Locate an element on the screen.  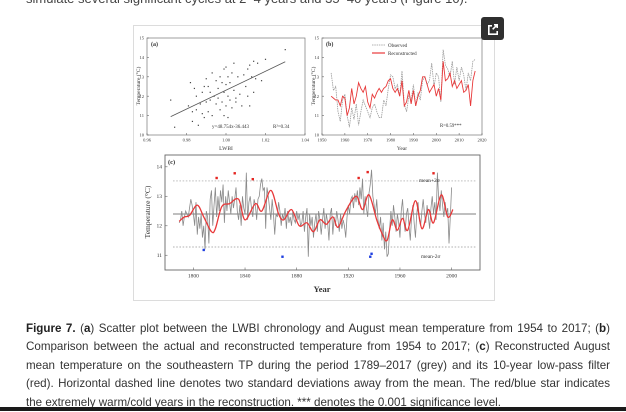
legend-observed-label: Observed is located at coordinates (398, 46).